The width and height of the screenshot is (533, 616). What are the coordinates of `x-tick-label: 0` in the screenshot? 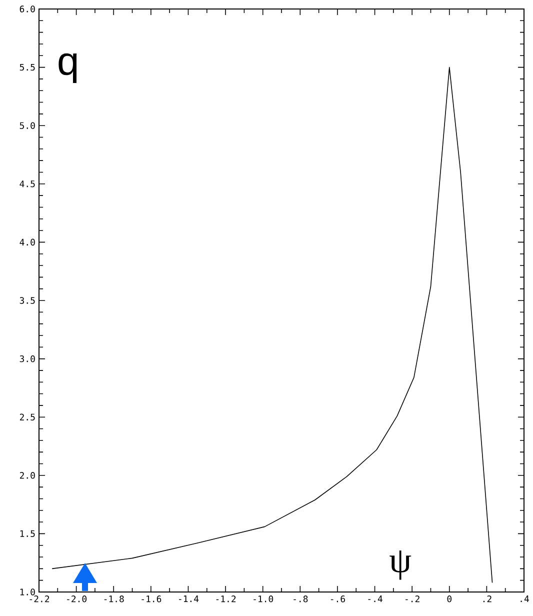 It's located at (449, 599).